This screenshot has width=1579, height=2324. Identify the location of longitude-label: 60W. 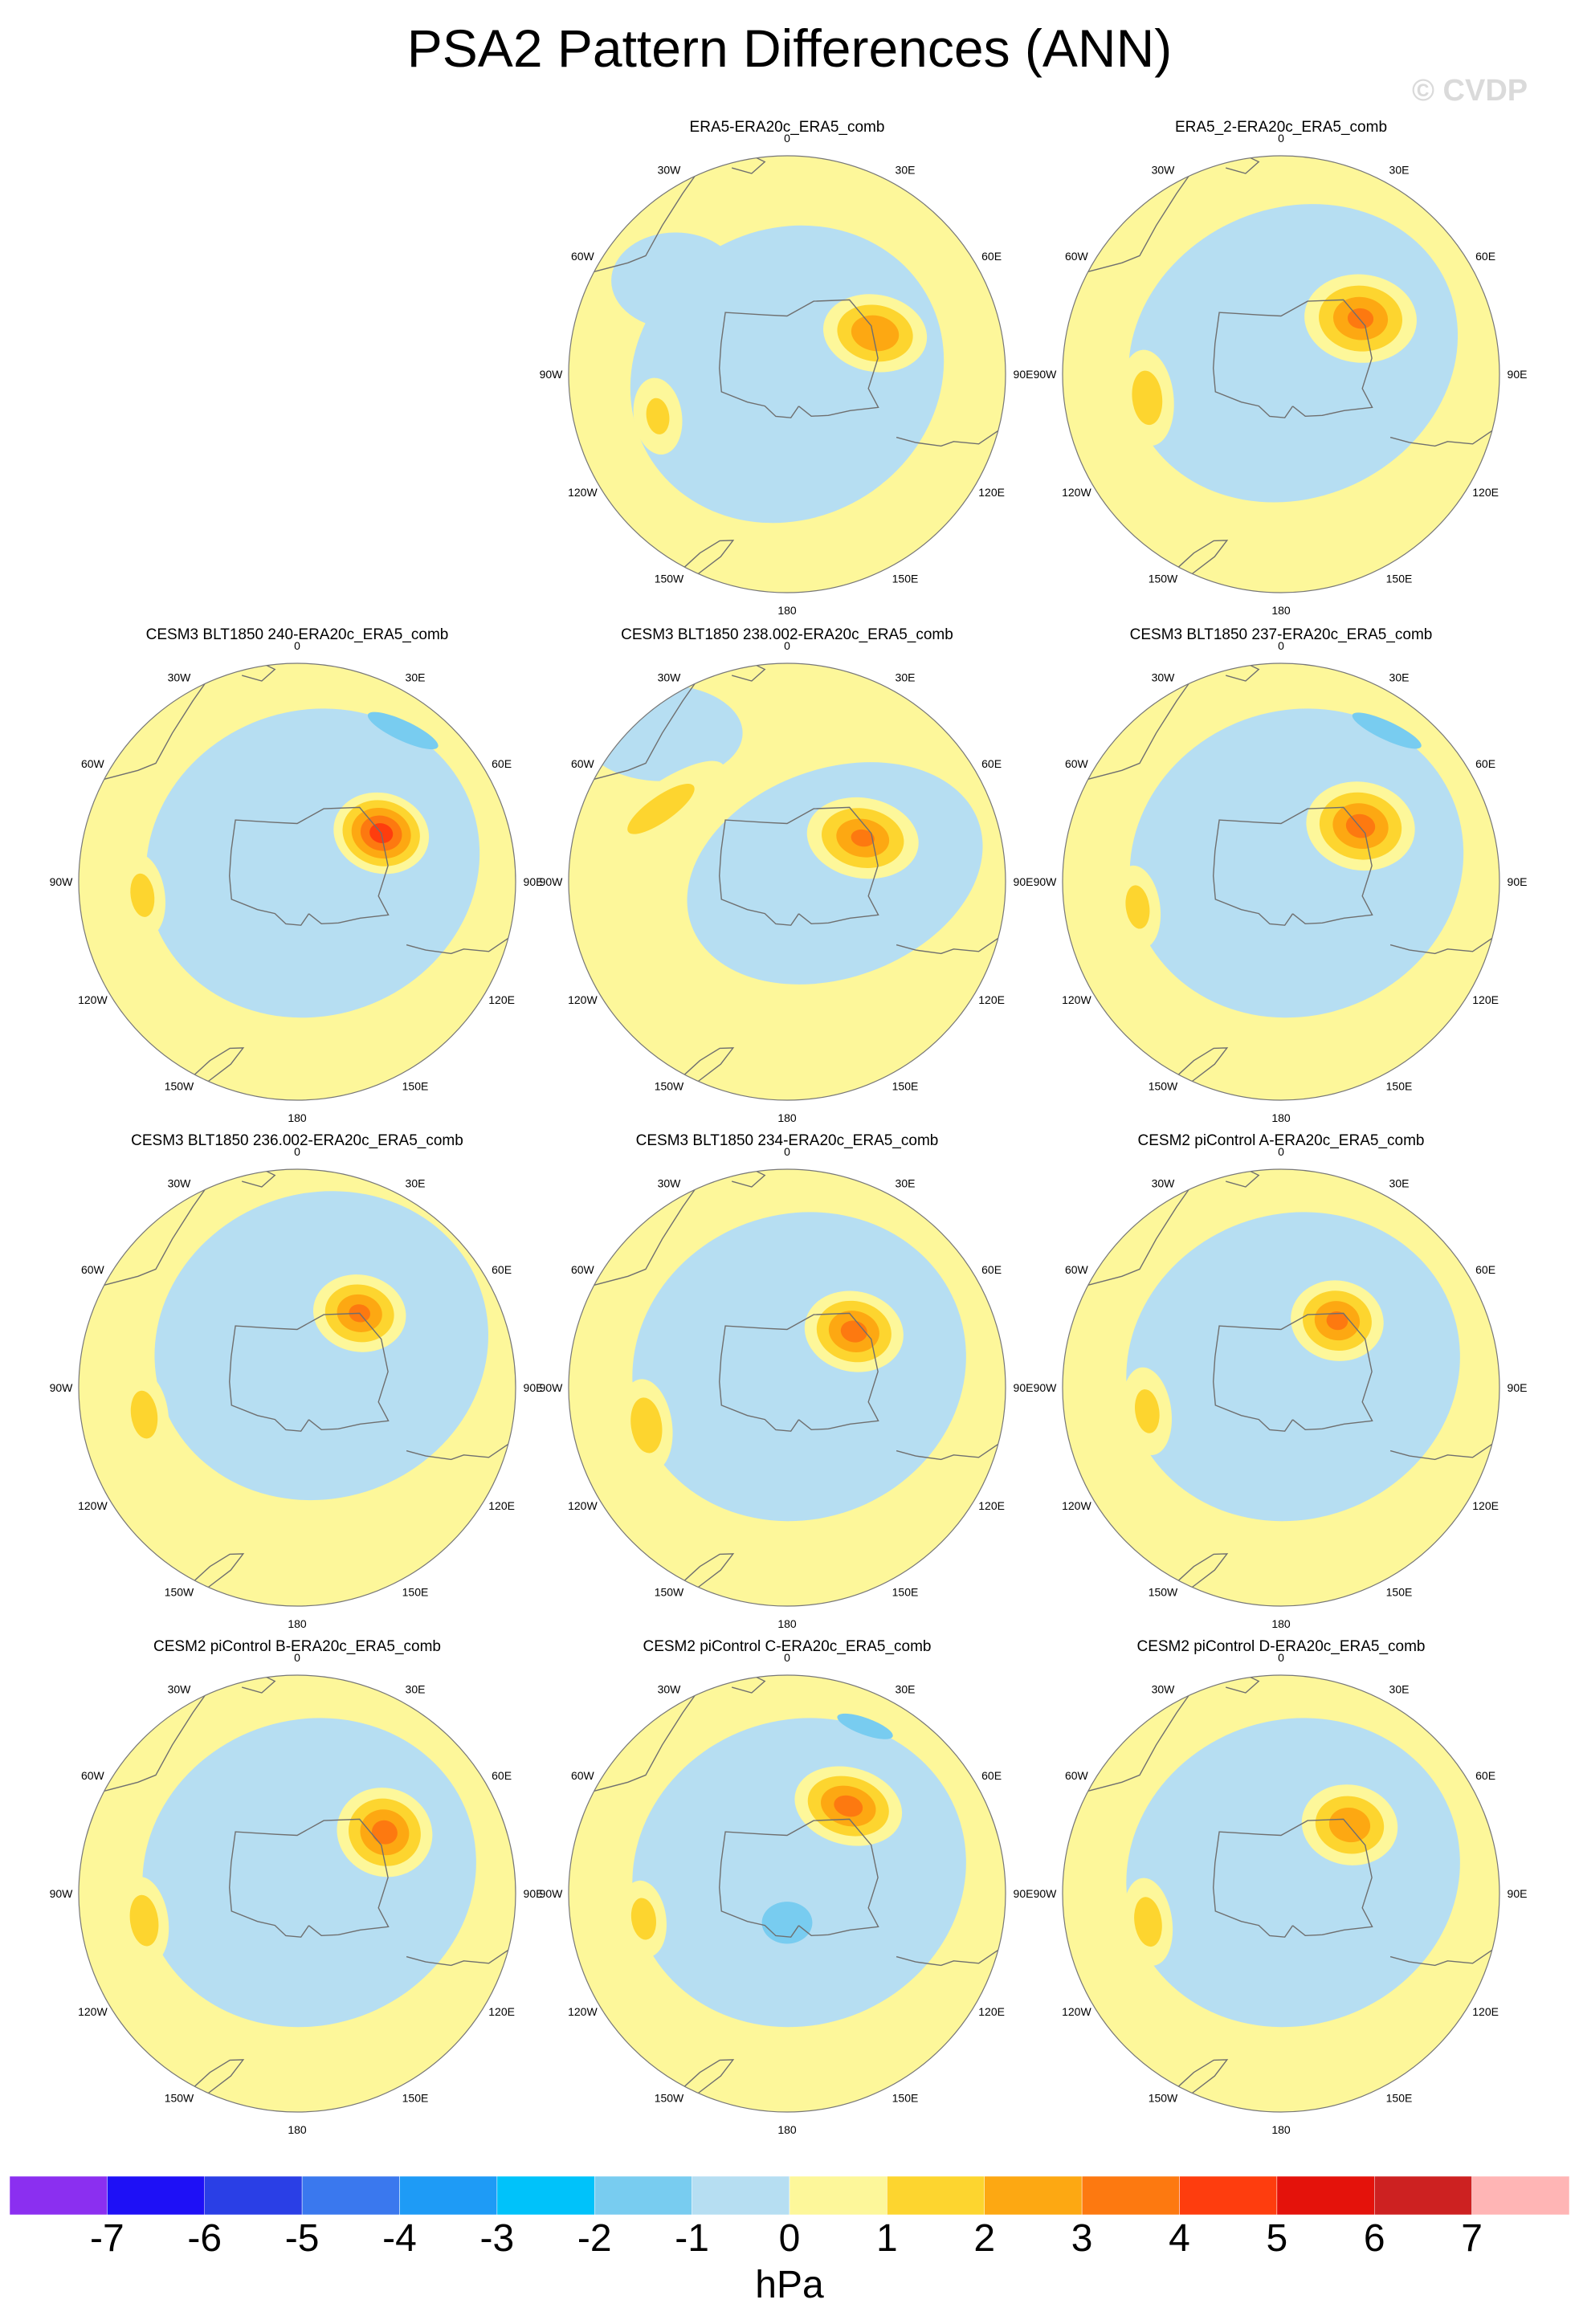
(583, 1775).